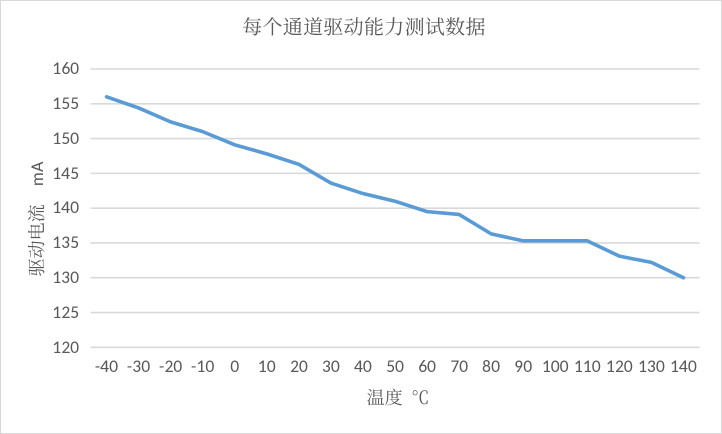 This screenshot has height=434, width=722. What do you see at coordinates (298, 366) in the screenshot?
I see `x-tick-label: 20` at bounding box center [298, 366].